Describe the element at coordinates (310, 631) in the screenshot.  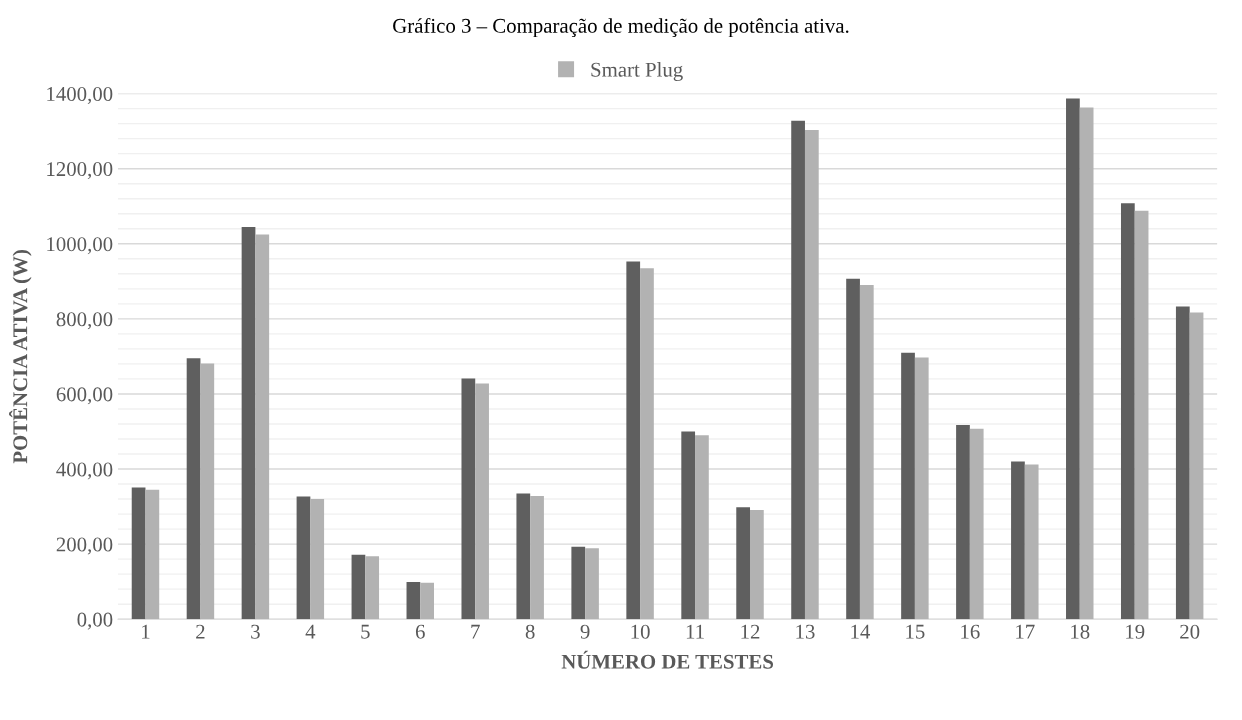
I see `x-tick-label: 4` at that location.